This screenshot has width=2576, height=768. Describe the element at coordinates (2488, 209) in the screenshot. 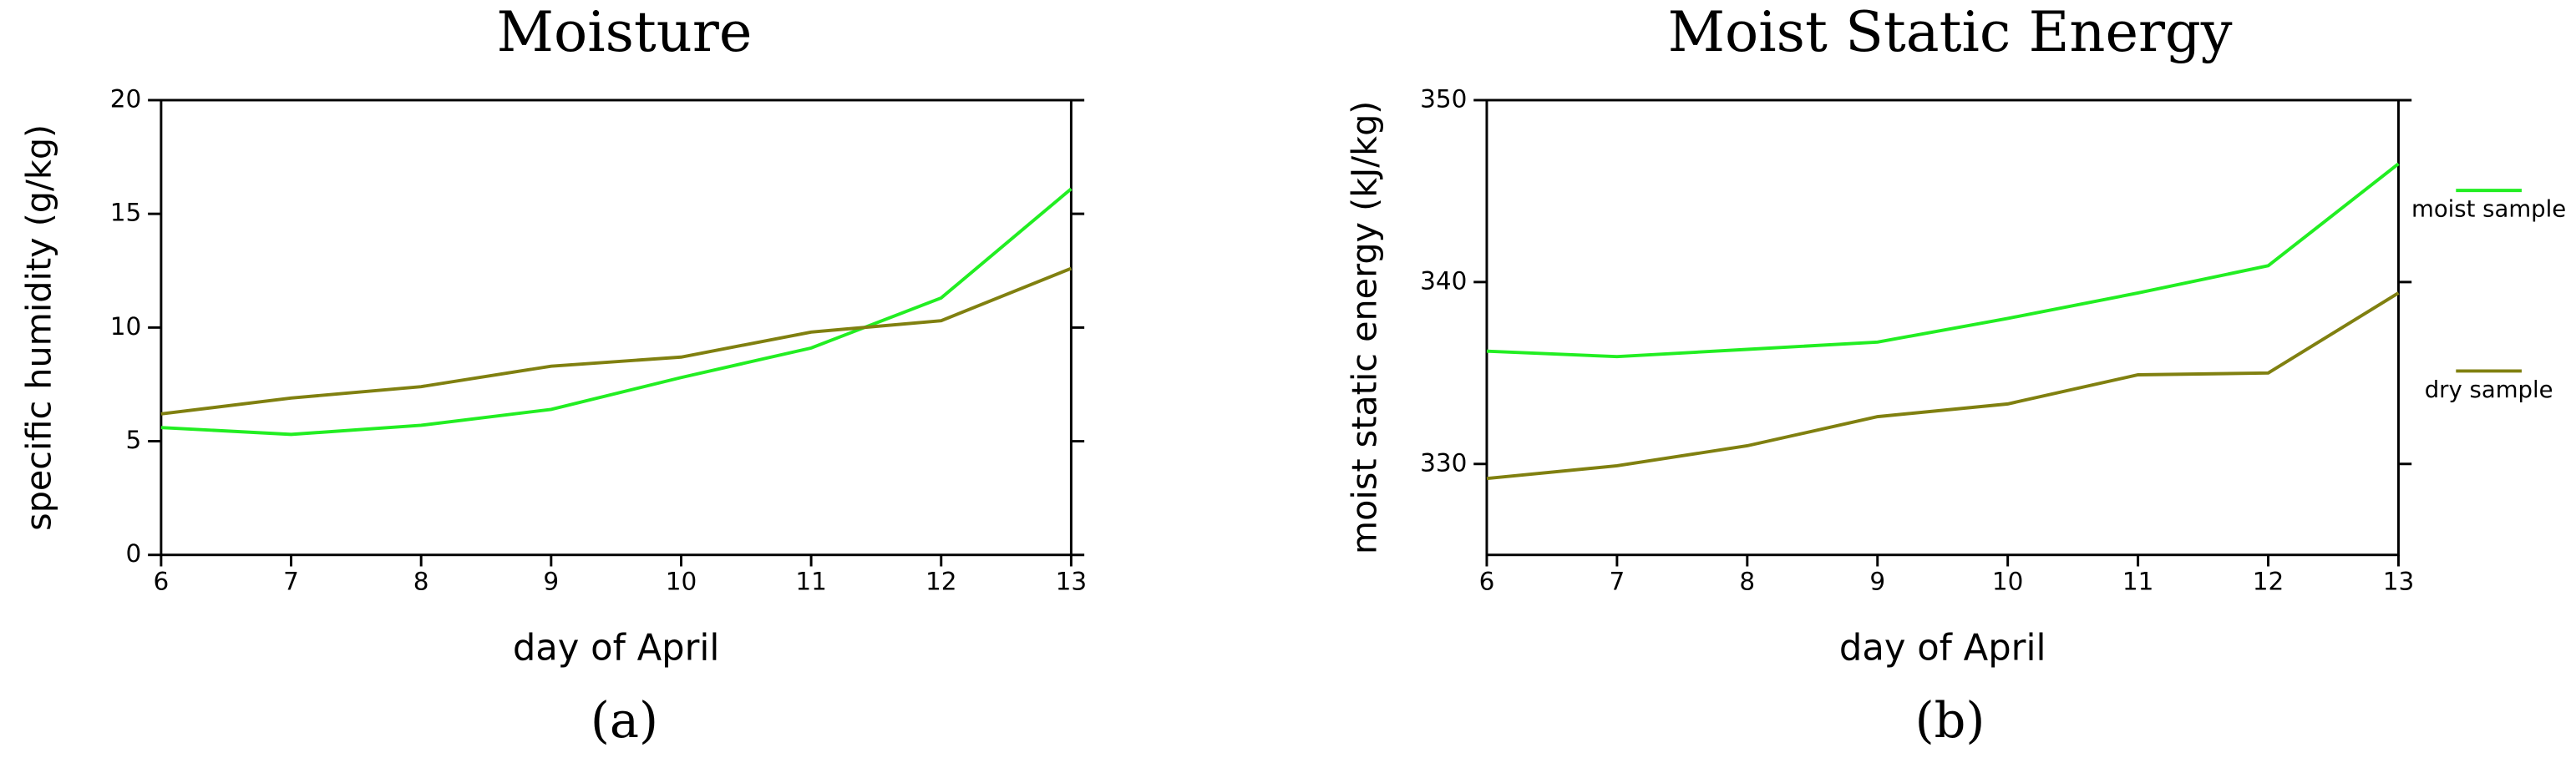

I see `legend-label: moist sample` at that location.